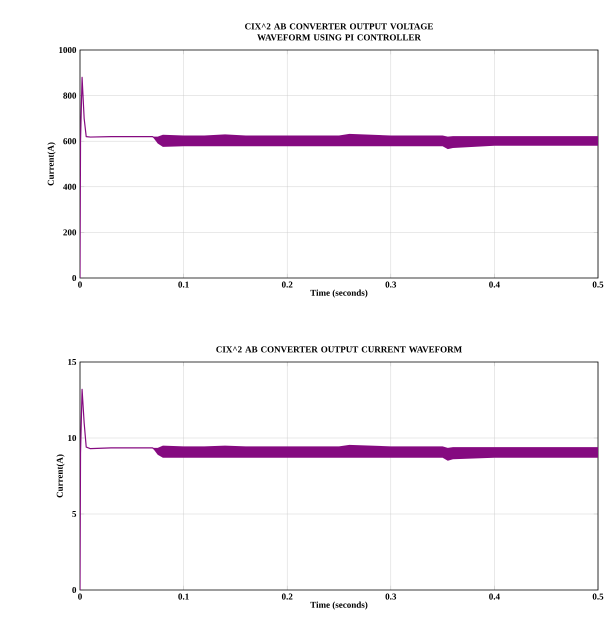  What do you see at coordinates (72, 362) in the screenshot?
I see `y-tick-label: 15` at bounding box center [72, 362].